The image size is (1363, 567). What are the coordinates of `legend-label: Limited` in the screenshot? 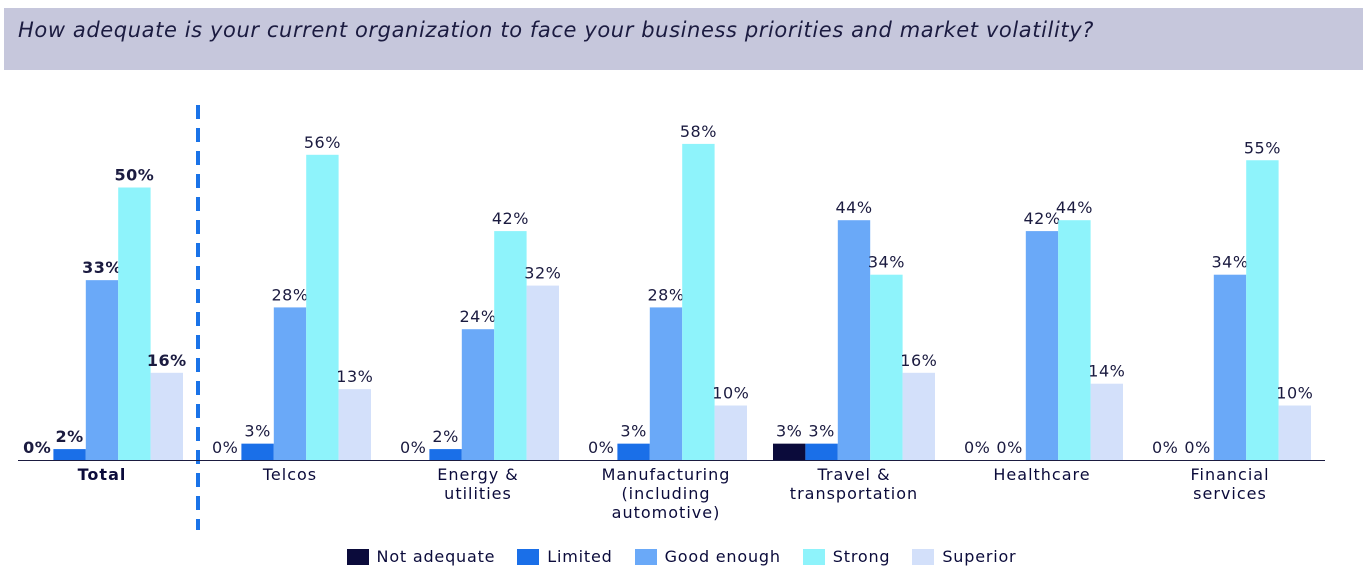 It's located at (580, 556).